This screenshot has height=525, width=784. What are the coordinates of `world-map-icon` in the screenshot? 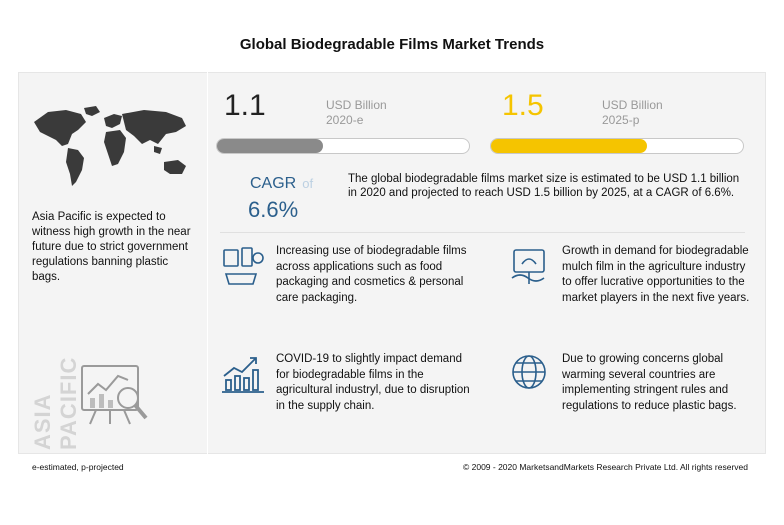 It's located at (110, 146).